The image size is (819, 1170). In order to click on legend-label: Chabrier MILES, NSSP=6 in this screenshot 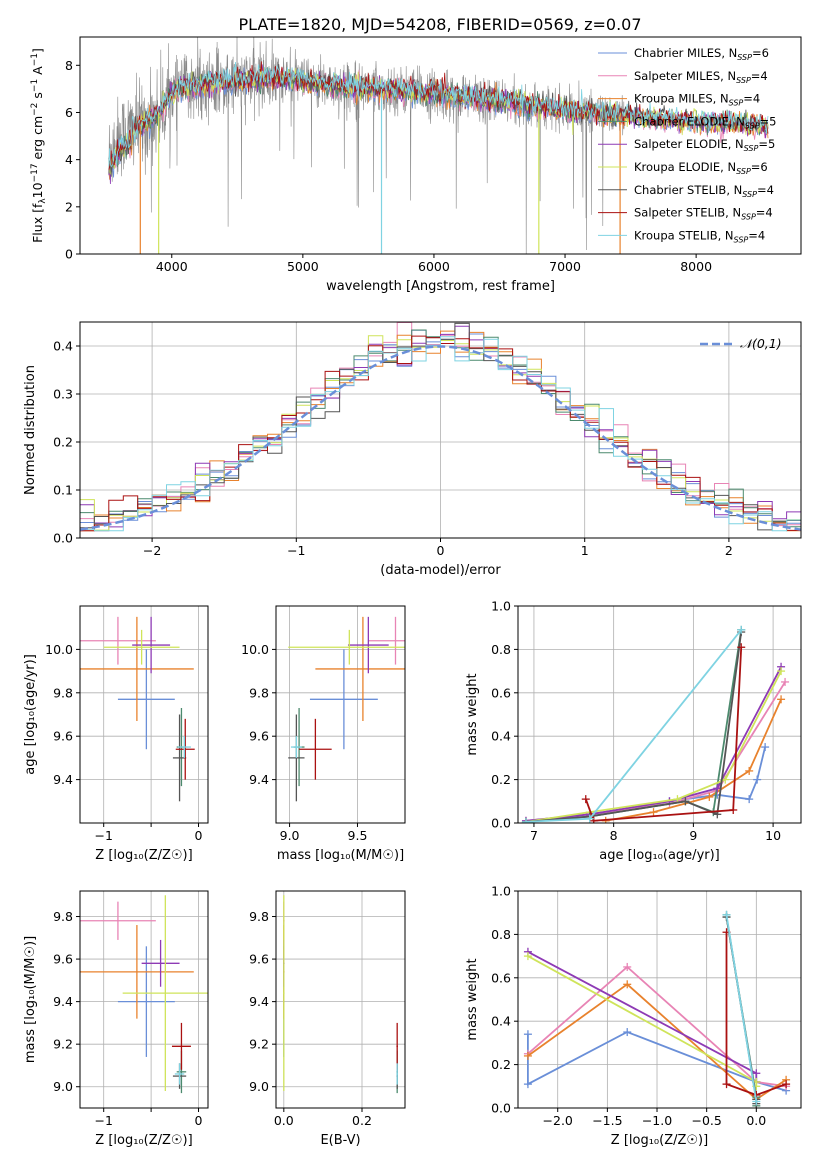, I will do `click(701, 54)`.